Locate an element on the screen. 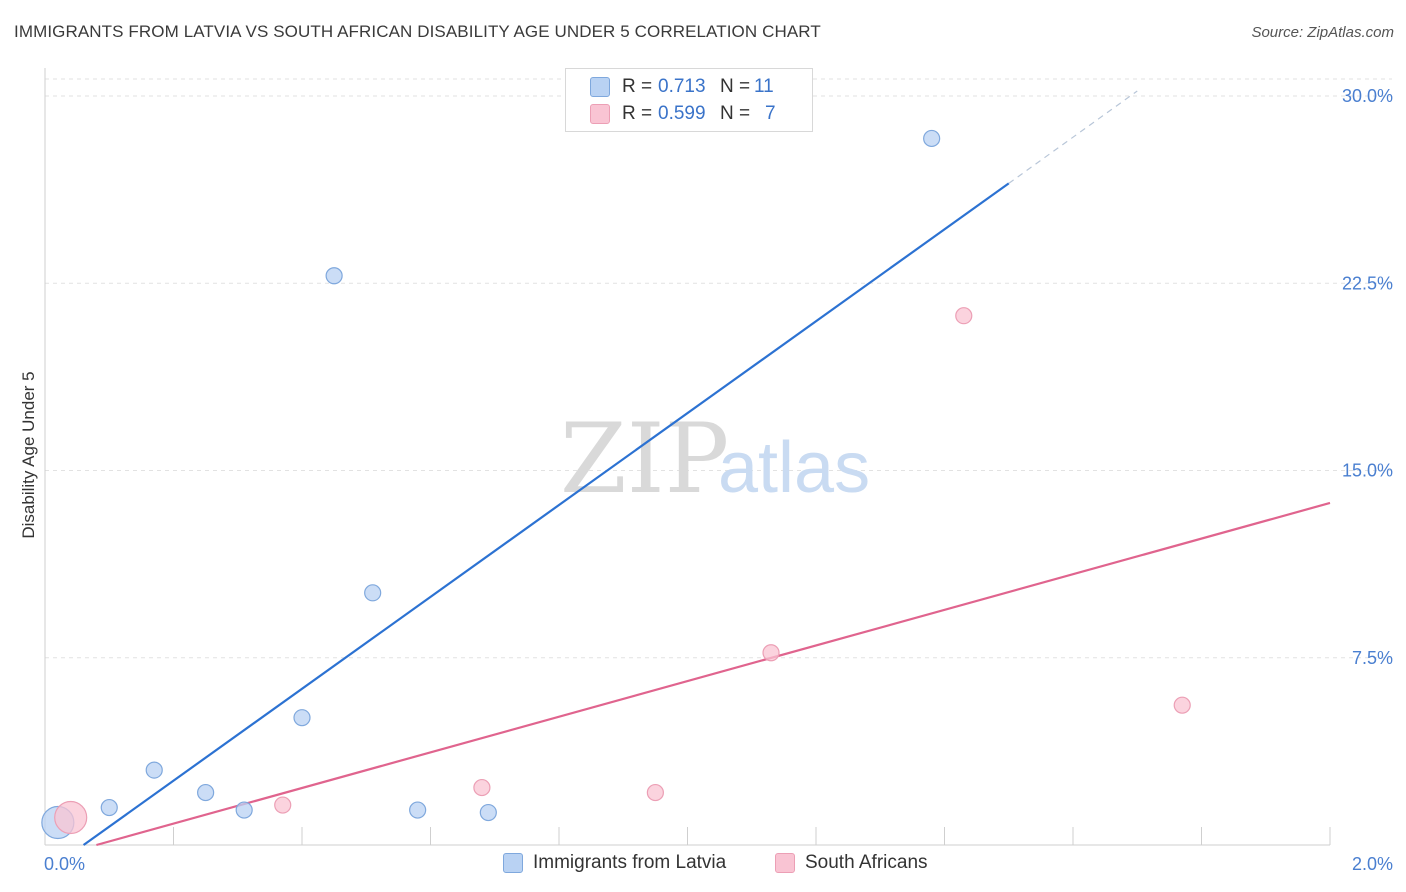  y-tick-label: 30.0% is located at coordinates (1367, 96).